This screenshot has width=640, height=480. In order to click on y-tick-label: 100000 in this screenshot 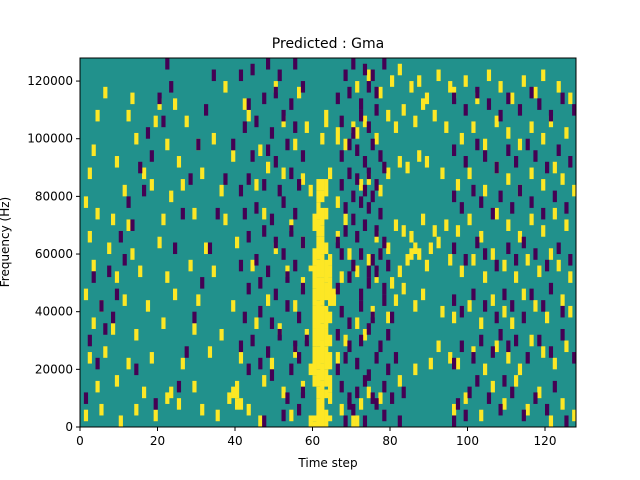, I will do `click(50, 139)`.